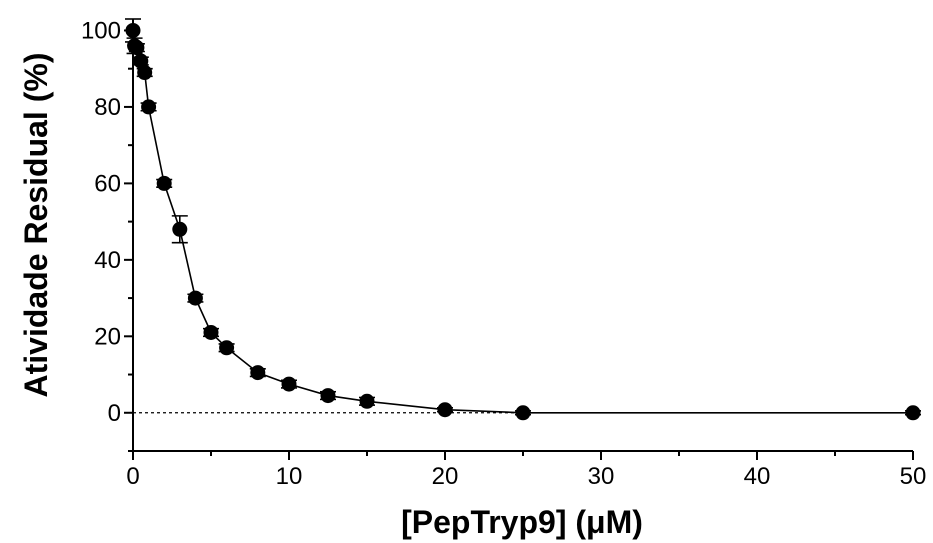 This screenshot has width=933, height=543. What do you see at coordinates (132, 476) in the screenshot?
I see `x-tick-label: 0` at bounding box center [132, 476].